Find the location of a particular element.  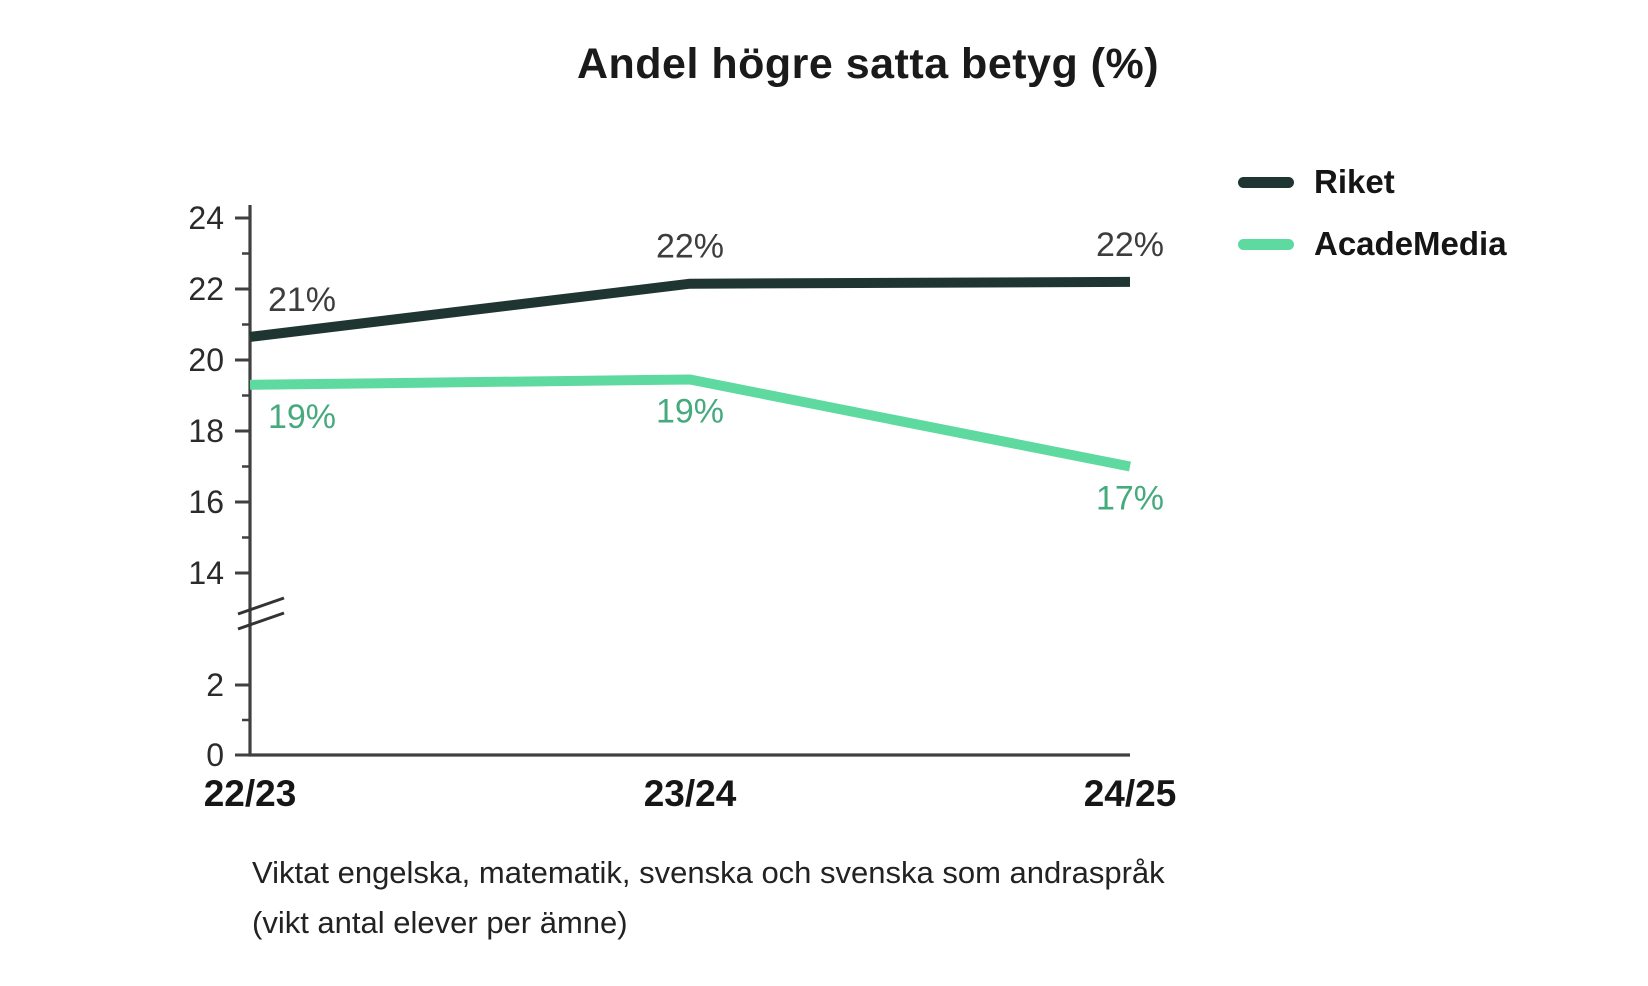

x-tick-label: 22/23 is located at coordinates (250, 793).